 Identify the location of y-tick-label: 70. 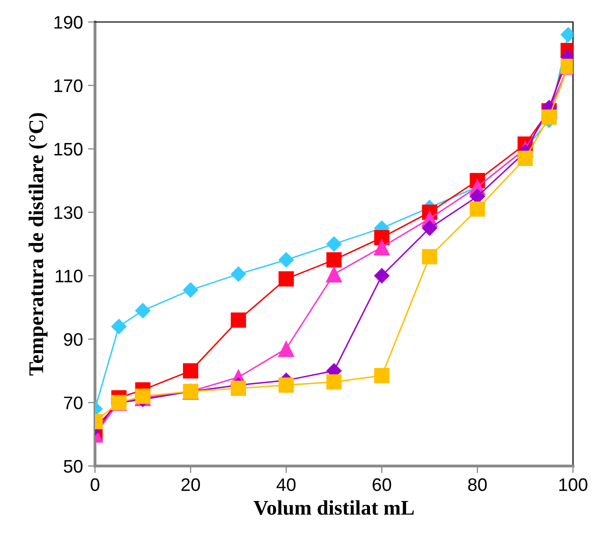
(73, 403).